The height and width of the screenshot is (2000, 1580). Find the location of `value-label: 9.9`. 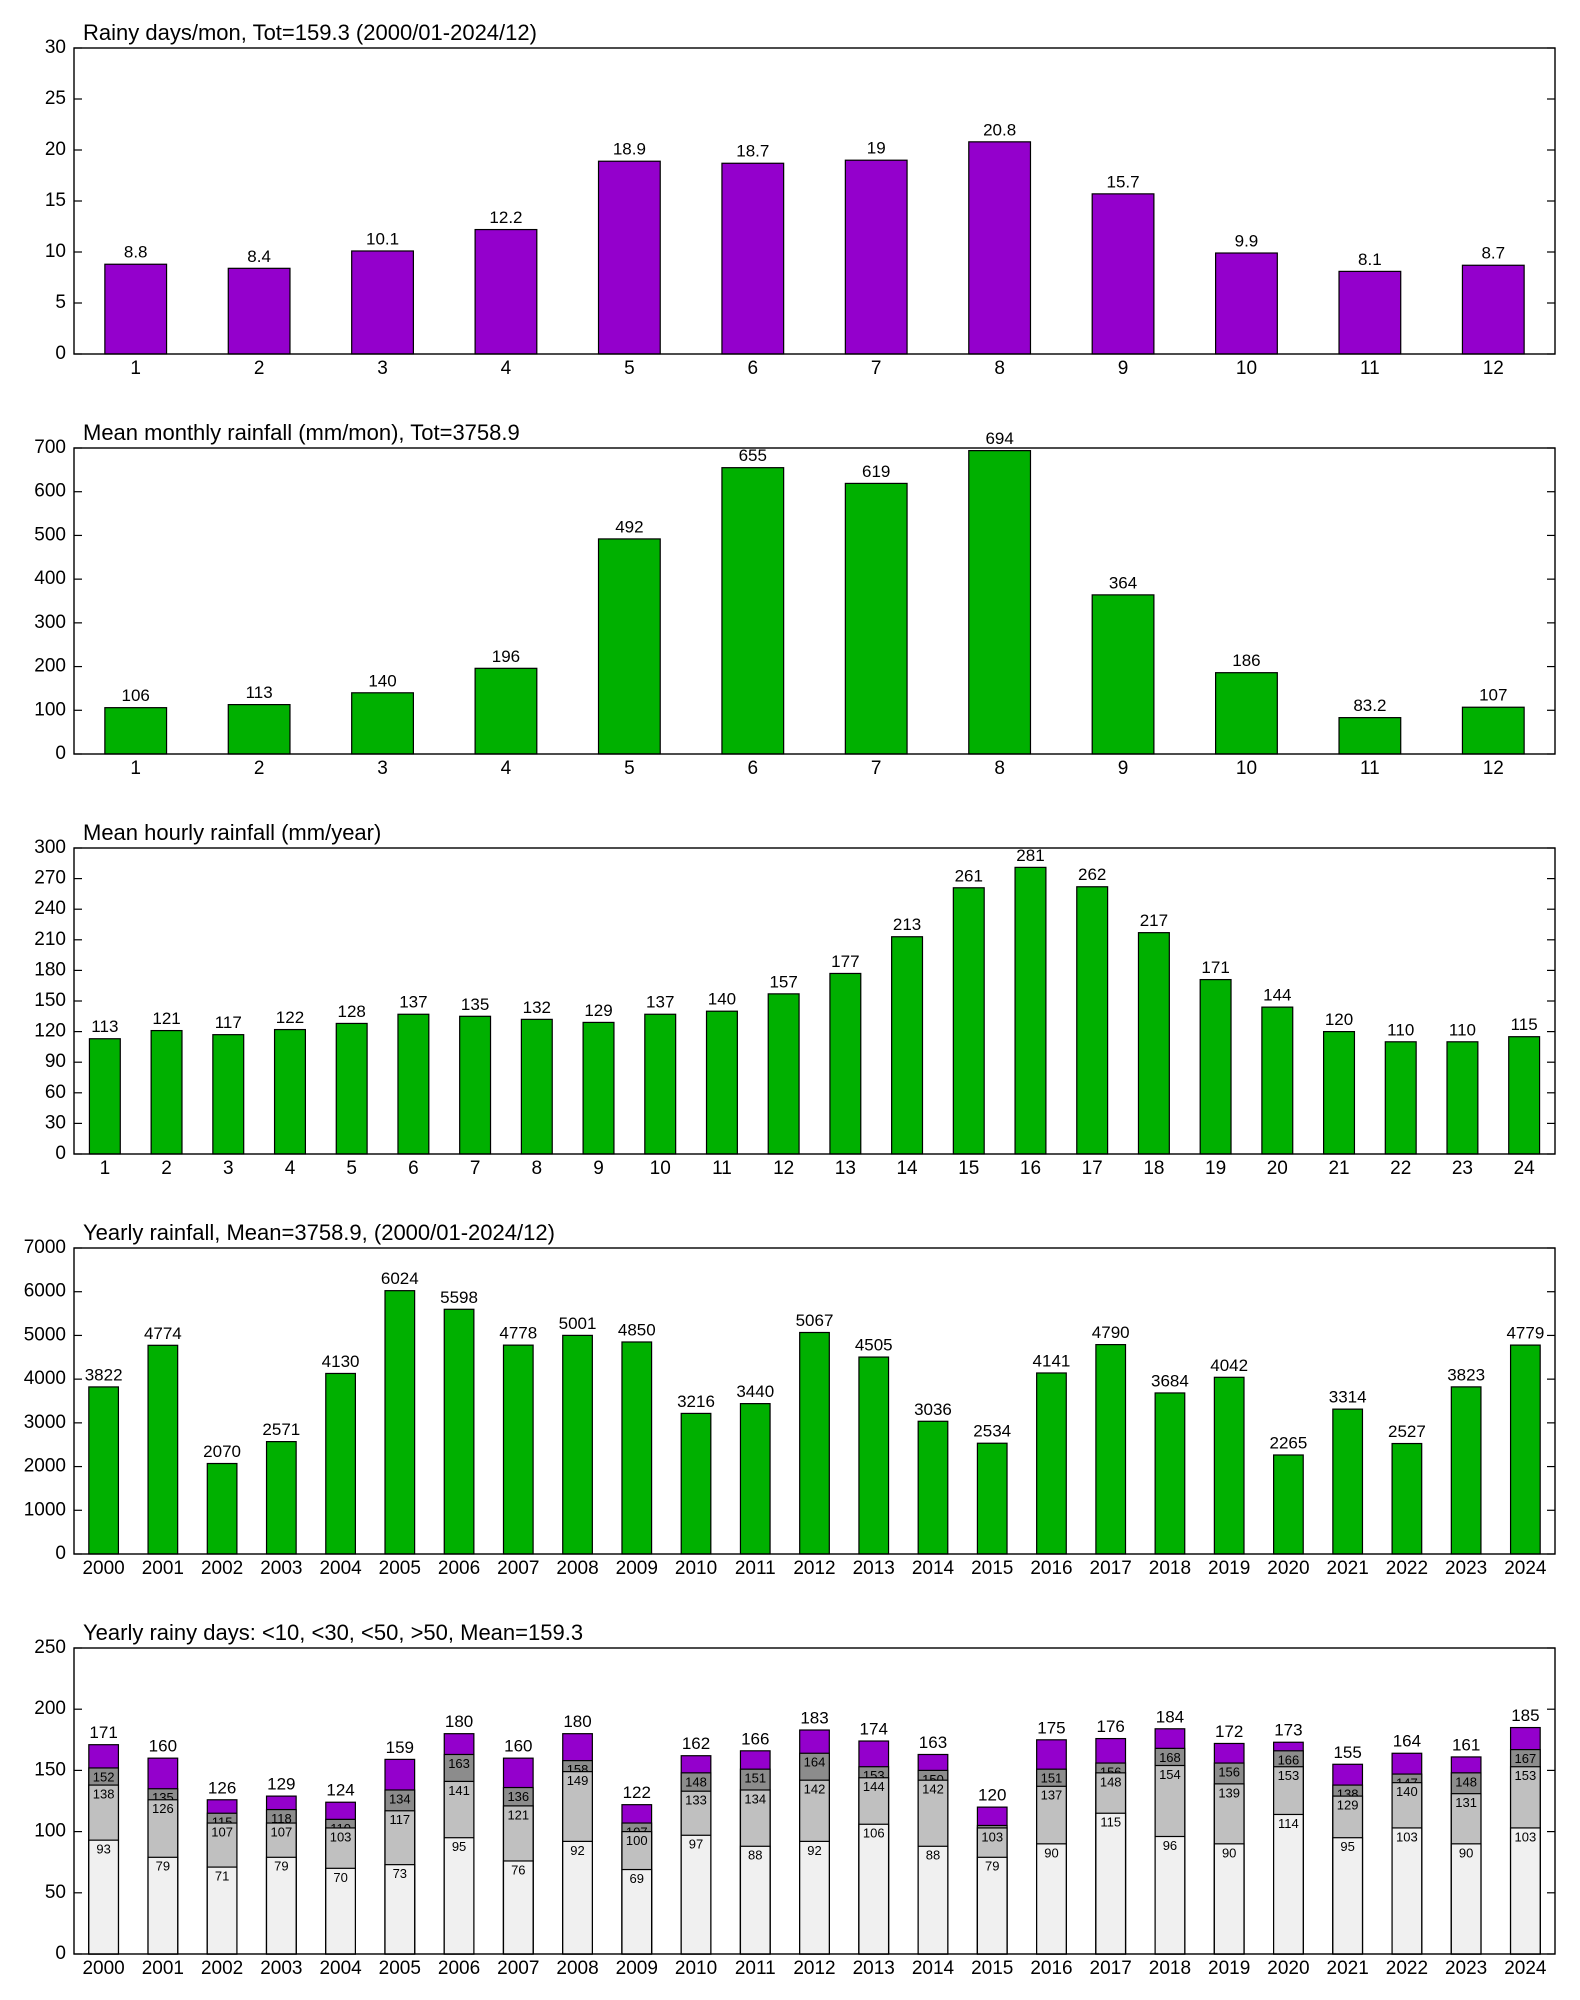

value-label: 9.9 is located at coordinates (1247, 241).